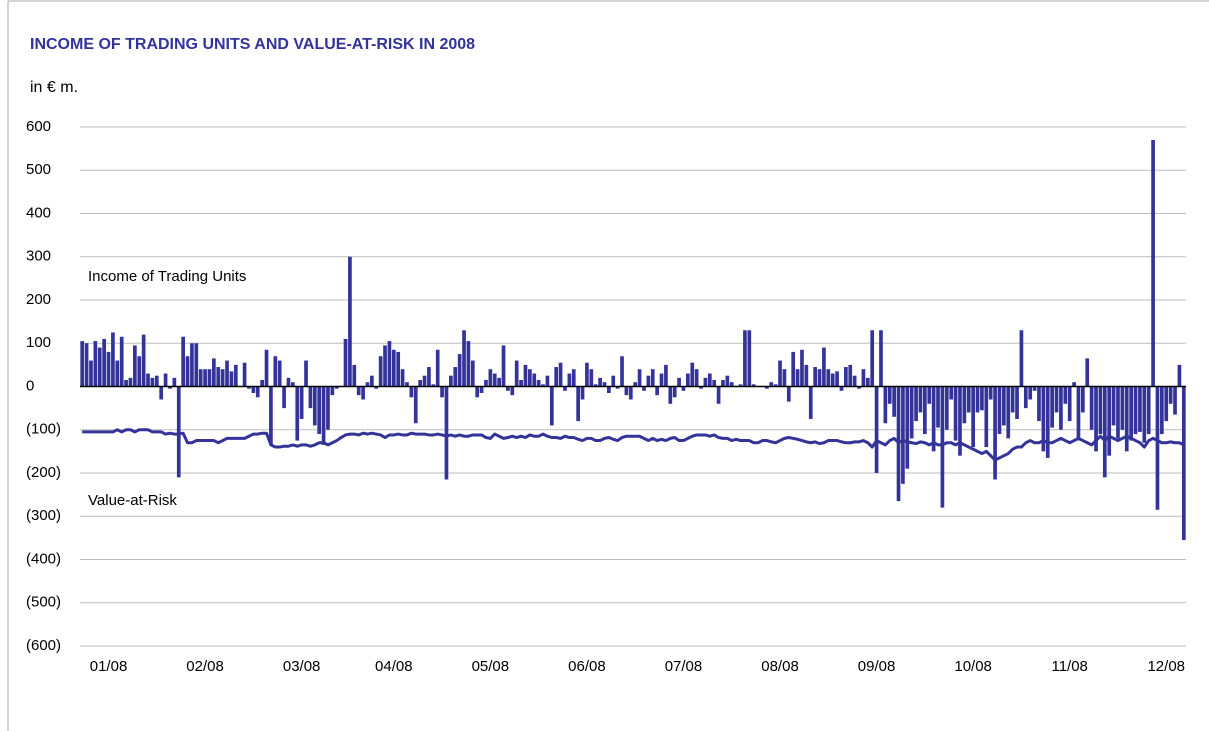 This screenshot has width=1209, height=731. What do you see at coordinates (109, 666) in the screenshot?
I see `x-tick-label: 01/08` at bounding box center [109, 666].